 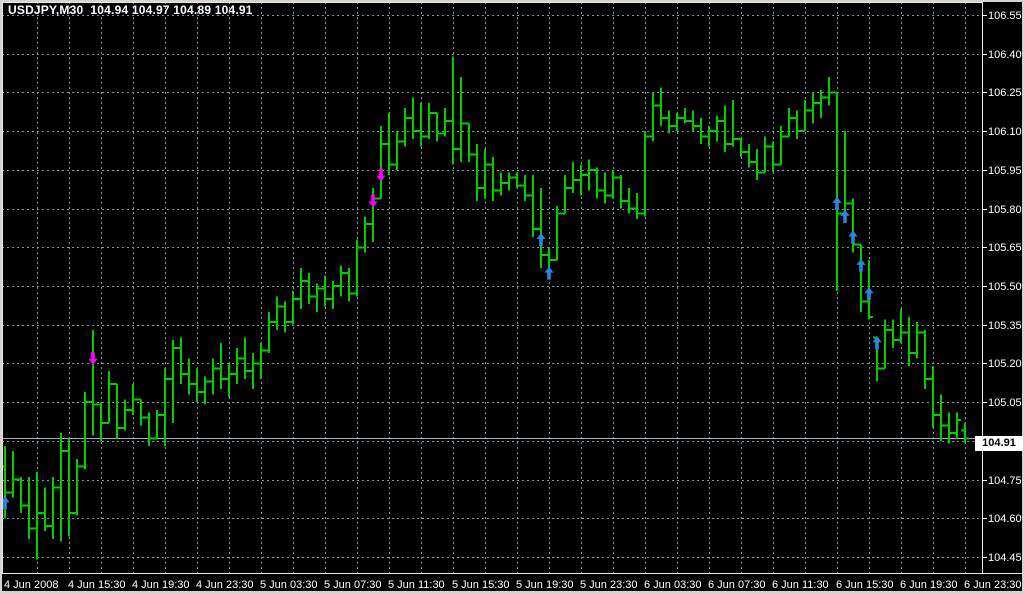 I want to click on time-axis-label: 6 Jun 07:30, so click(x=737, y=585).